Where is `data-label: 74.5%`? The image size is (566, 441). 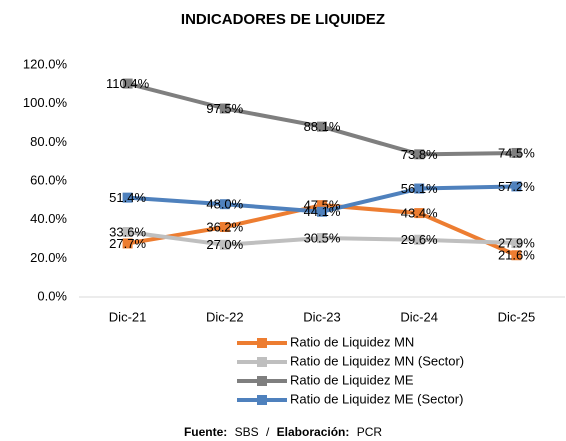 data-label: 74.5% is located at coordinates (516, 152).